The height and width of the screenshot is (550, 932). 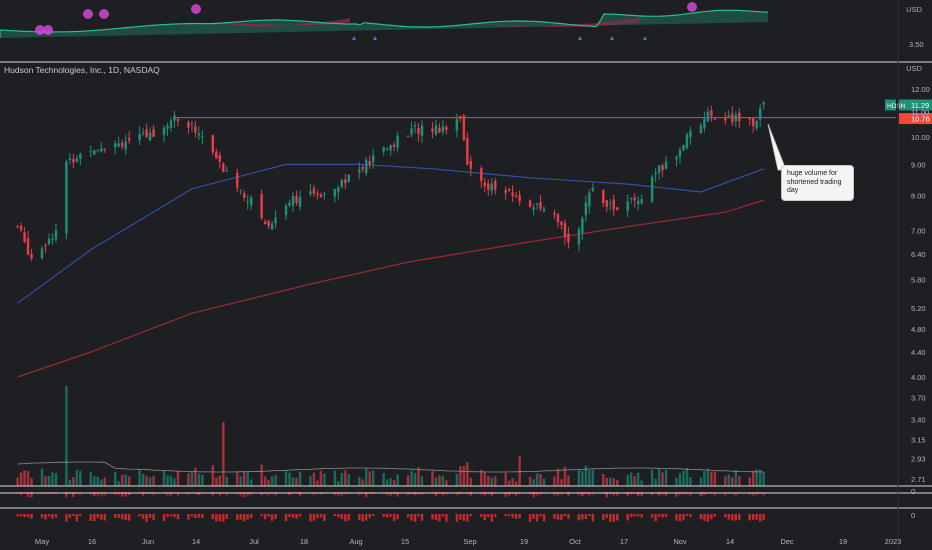 What do you see at coordinates (915, 119) in the screenshot?
I see `resistance-price-tag` at bounding box center [915, 119].